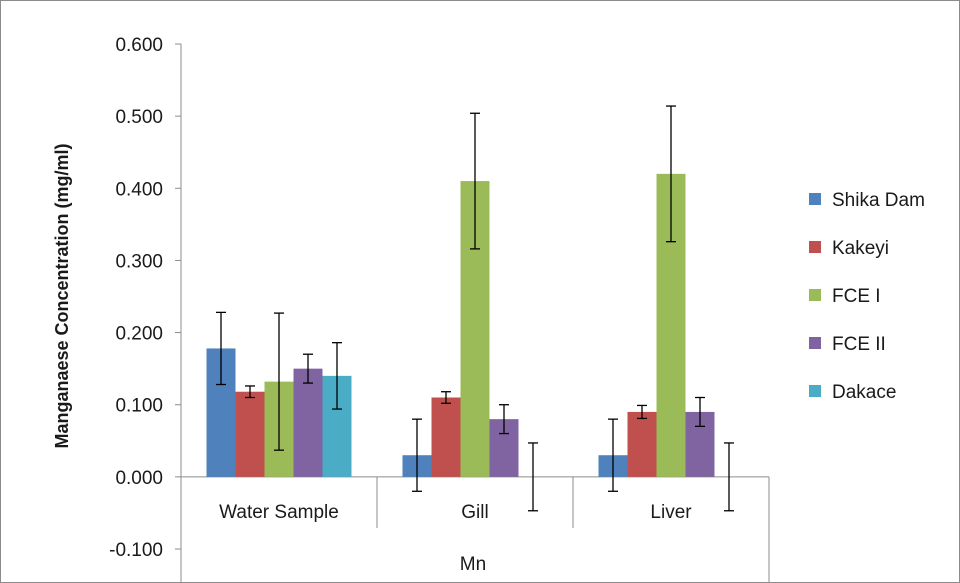  I want to click on y-tick-label: 0.500, so click(139, 117).